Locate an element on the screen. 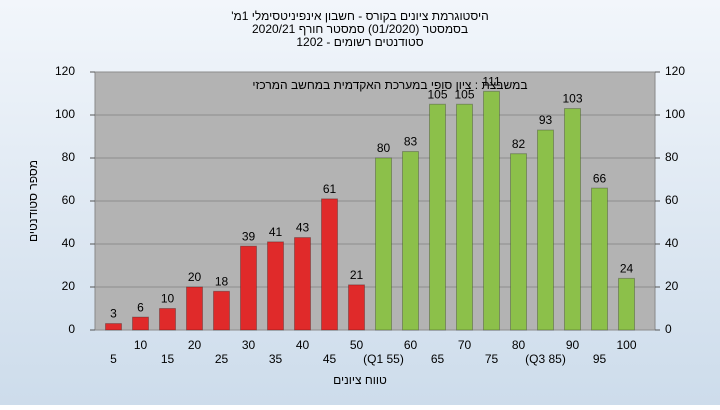 The height and width of the screenshot is (410, 720). y2-tick-label: 100 is located at coordinates (675, 114).